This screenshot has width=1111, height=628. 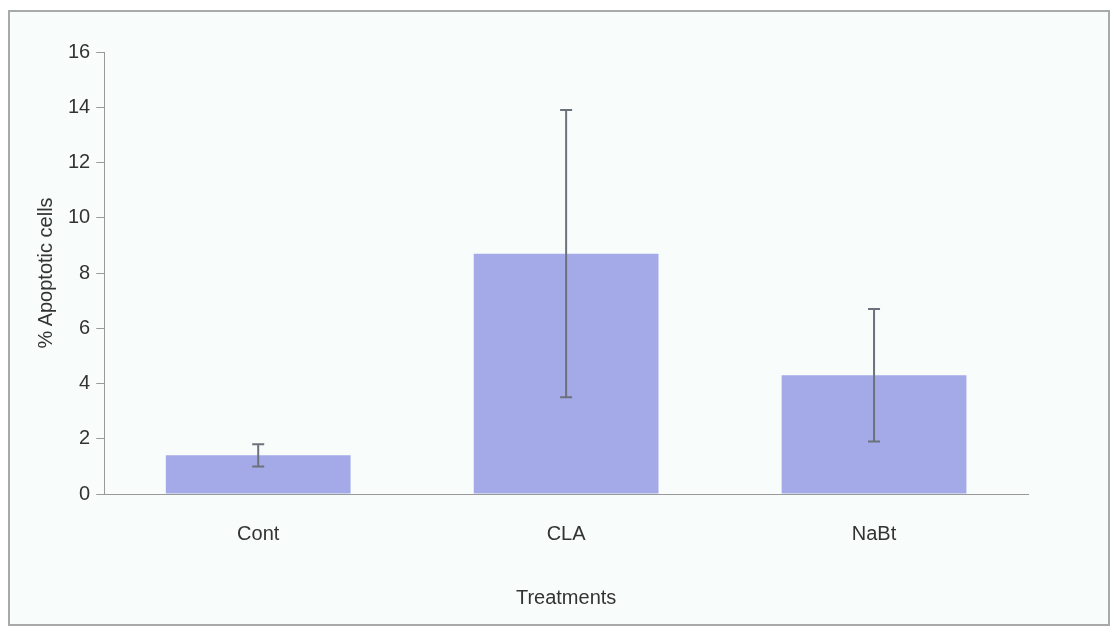 What do you see at coordinates (85, 492) in the screenshot?
I see `y-tick-label: 0` at bounding box center [85, 492].